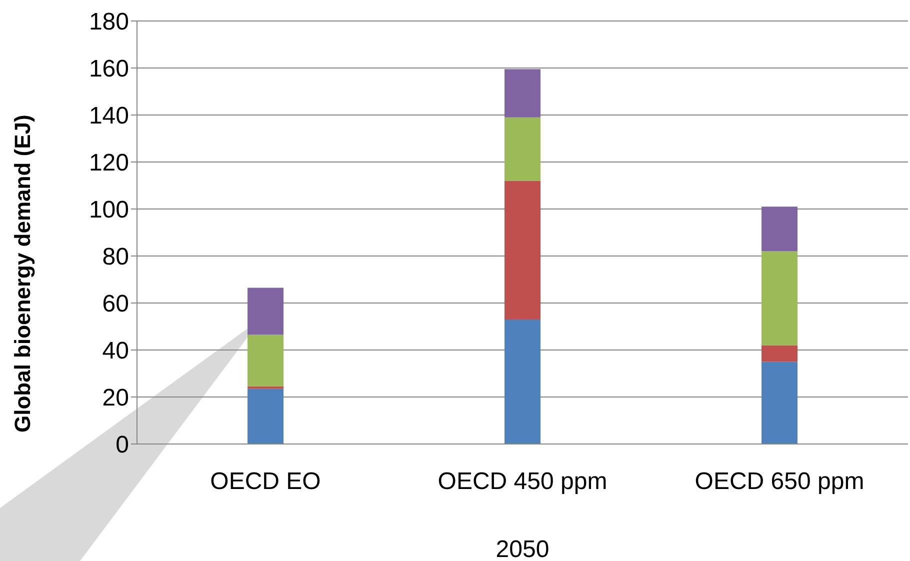 This screenshot has height=561, width=910. What do you see at coordinates (122, 445) in the screenshot?
I see `y-tick-label: 0` at bounding box center [122, 445].